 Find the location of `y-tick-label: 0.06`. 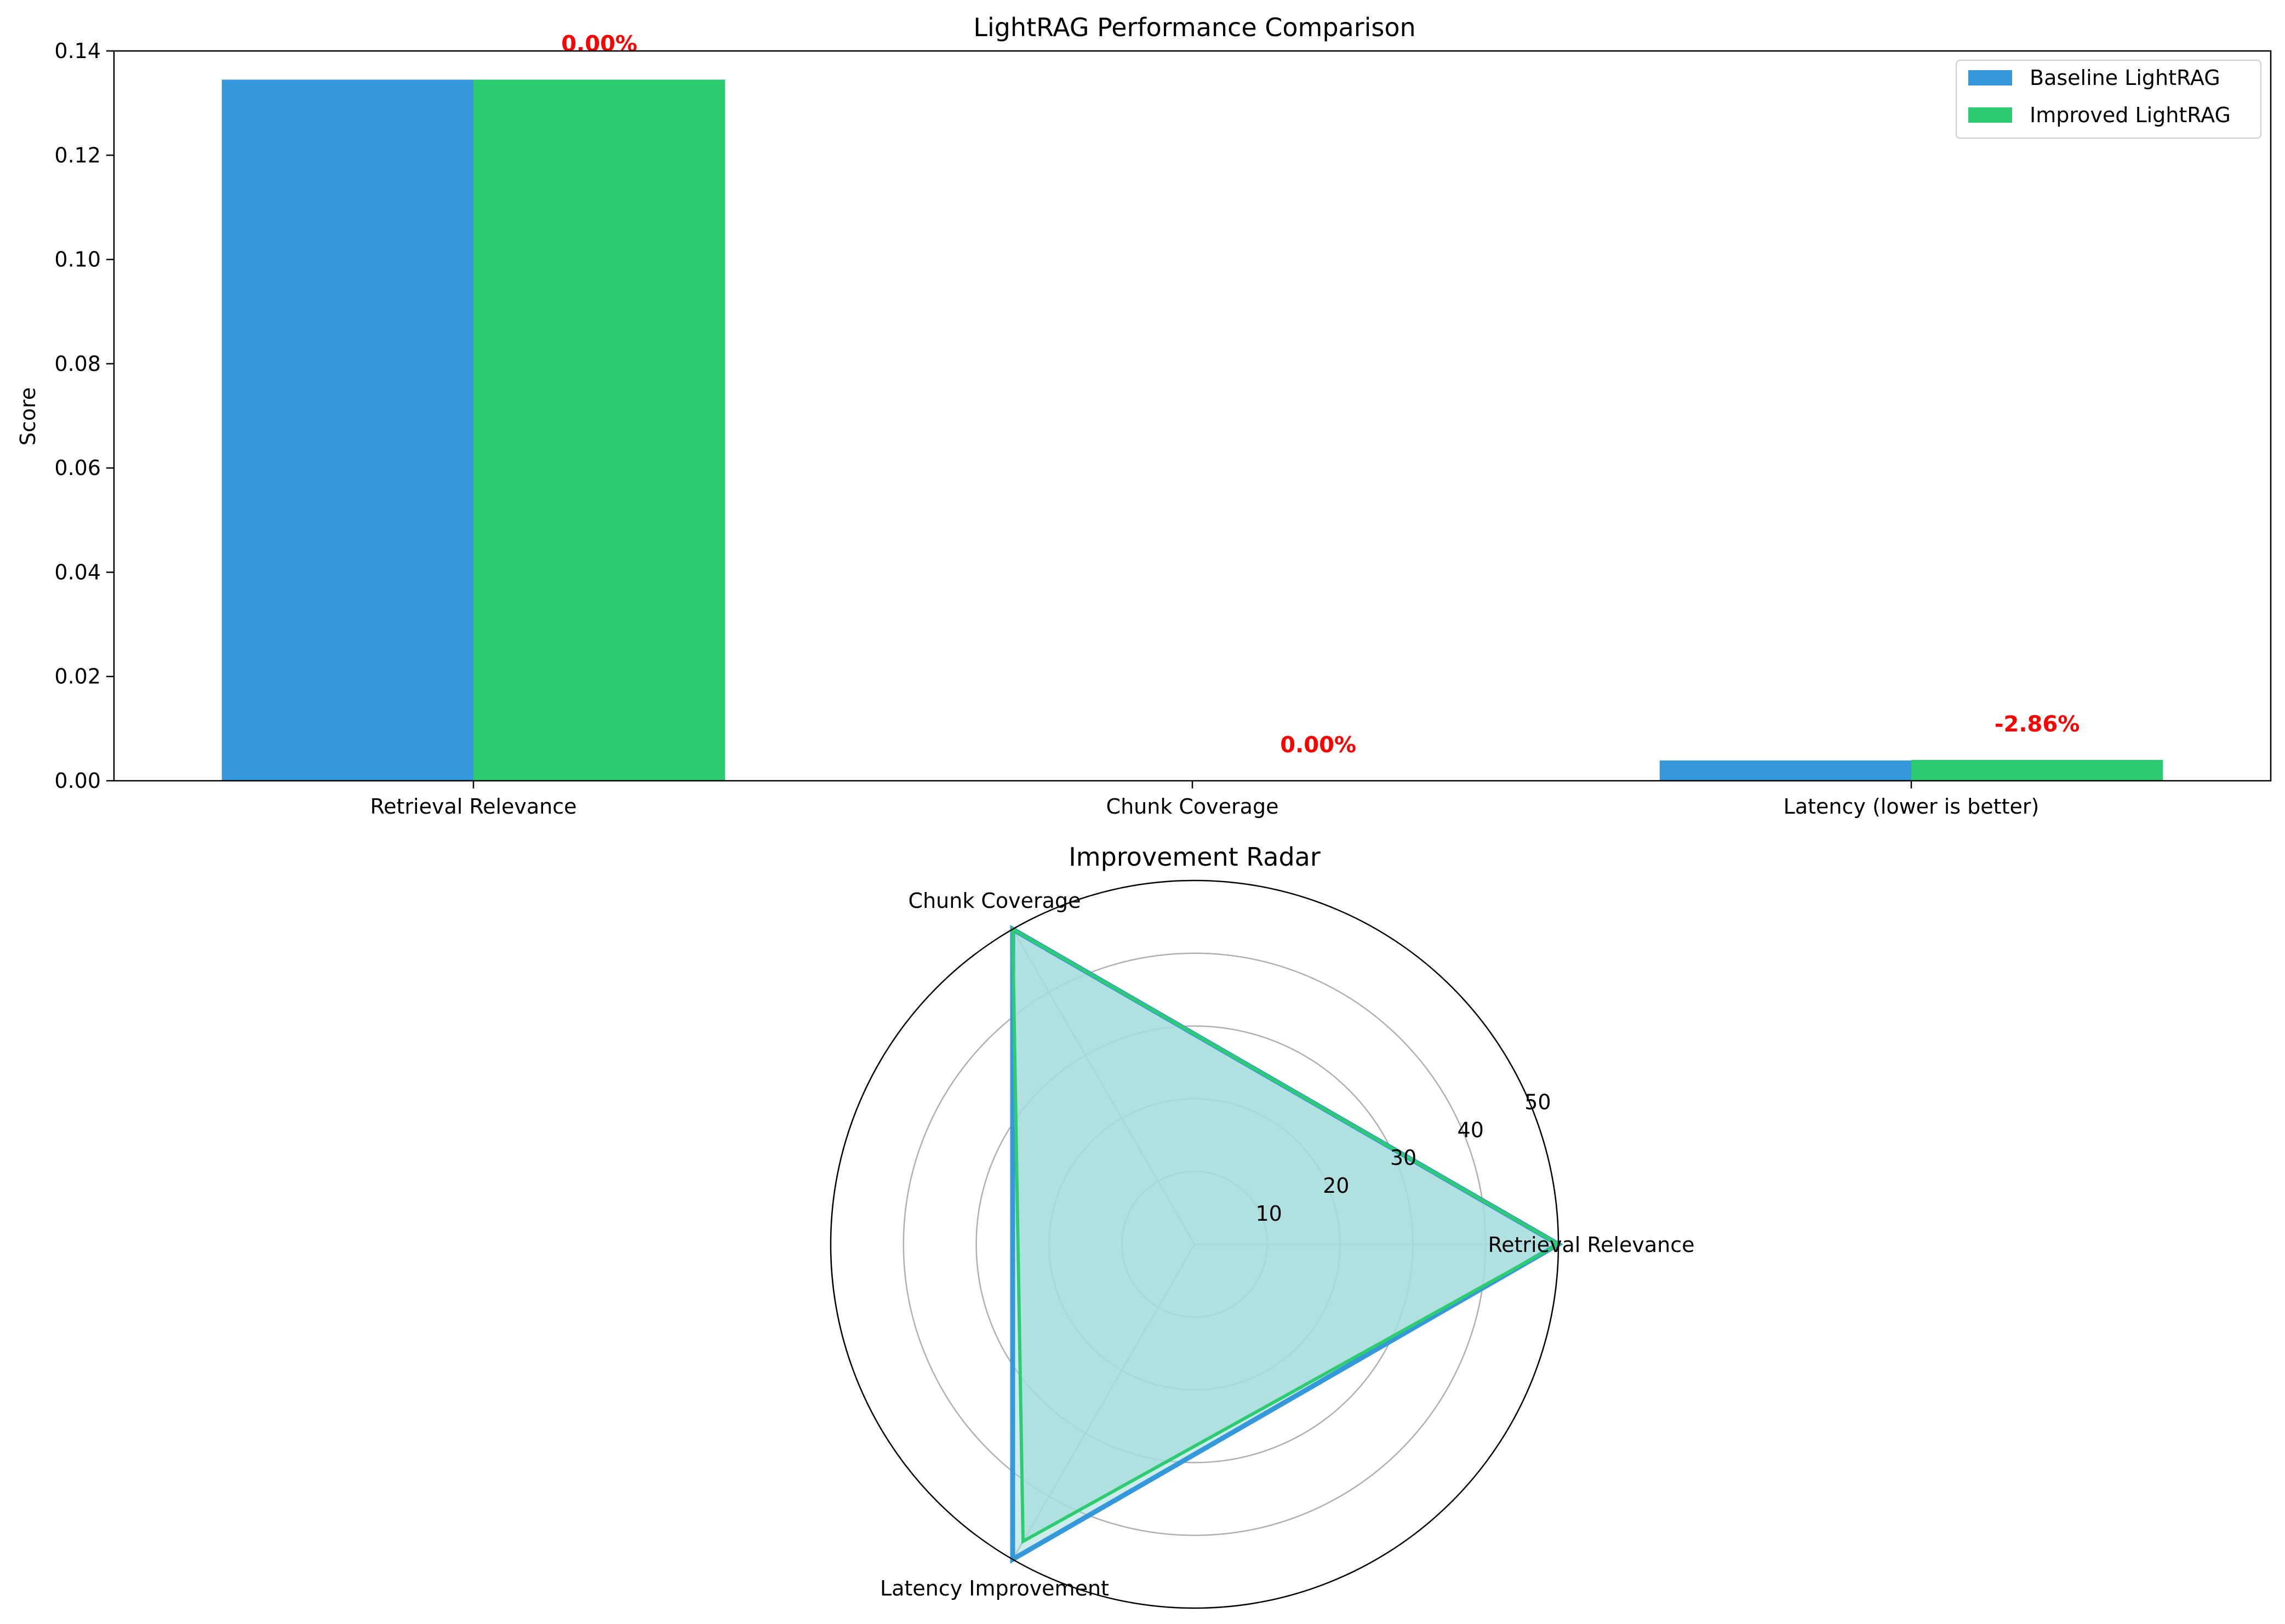

y-tick-label: 0.06 is located at coordinates (77, 468).